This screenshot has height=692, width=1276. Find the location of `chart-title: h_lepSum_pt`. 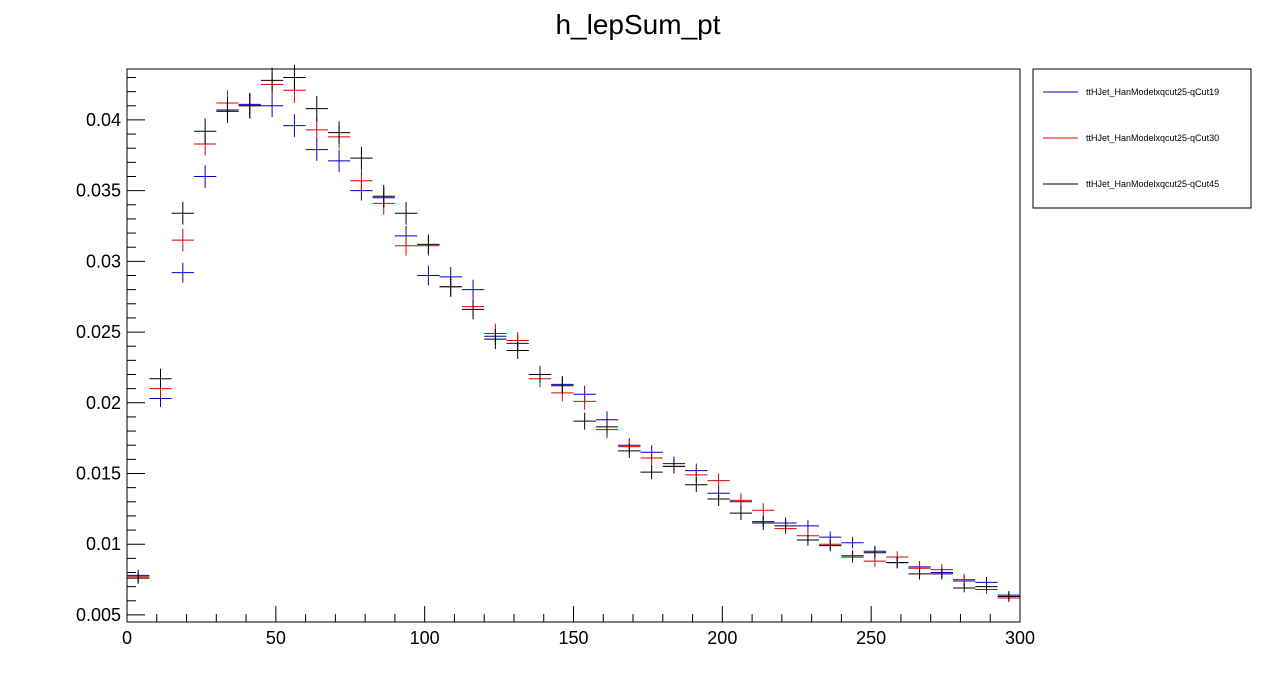

chart-title: h_lepSum_pt is located at coordinates (637, 24).